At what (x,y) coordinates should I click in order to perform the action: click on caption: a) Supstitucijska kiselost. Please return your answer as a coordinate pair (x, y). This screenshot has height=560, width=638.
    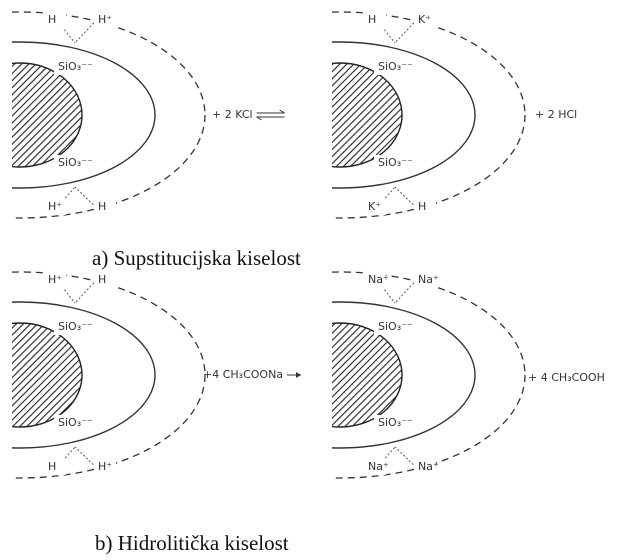
    Looking at the image, I should click on (196, 258).